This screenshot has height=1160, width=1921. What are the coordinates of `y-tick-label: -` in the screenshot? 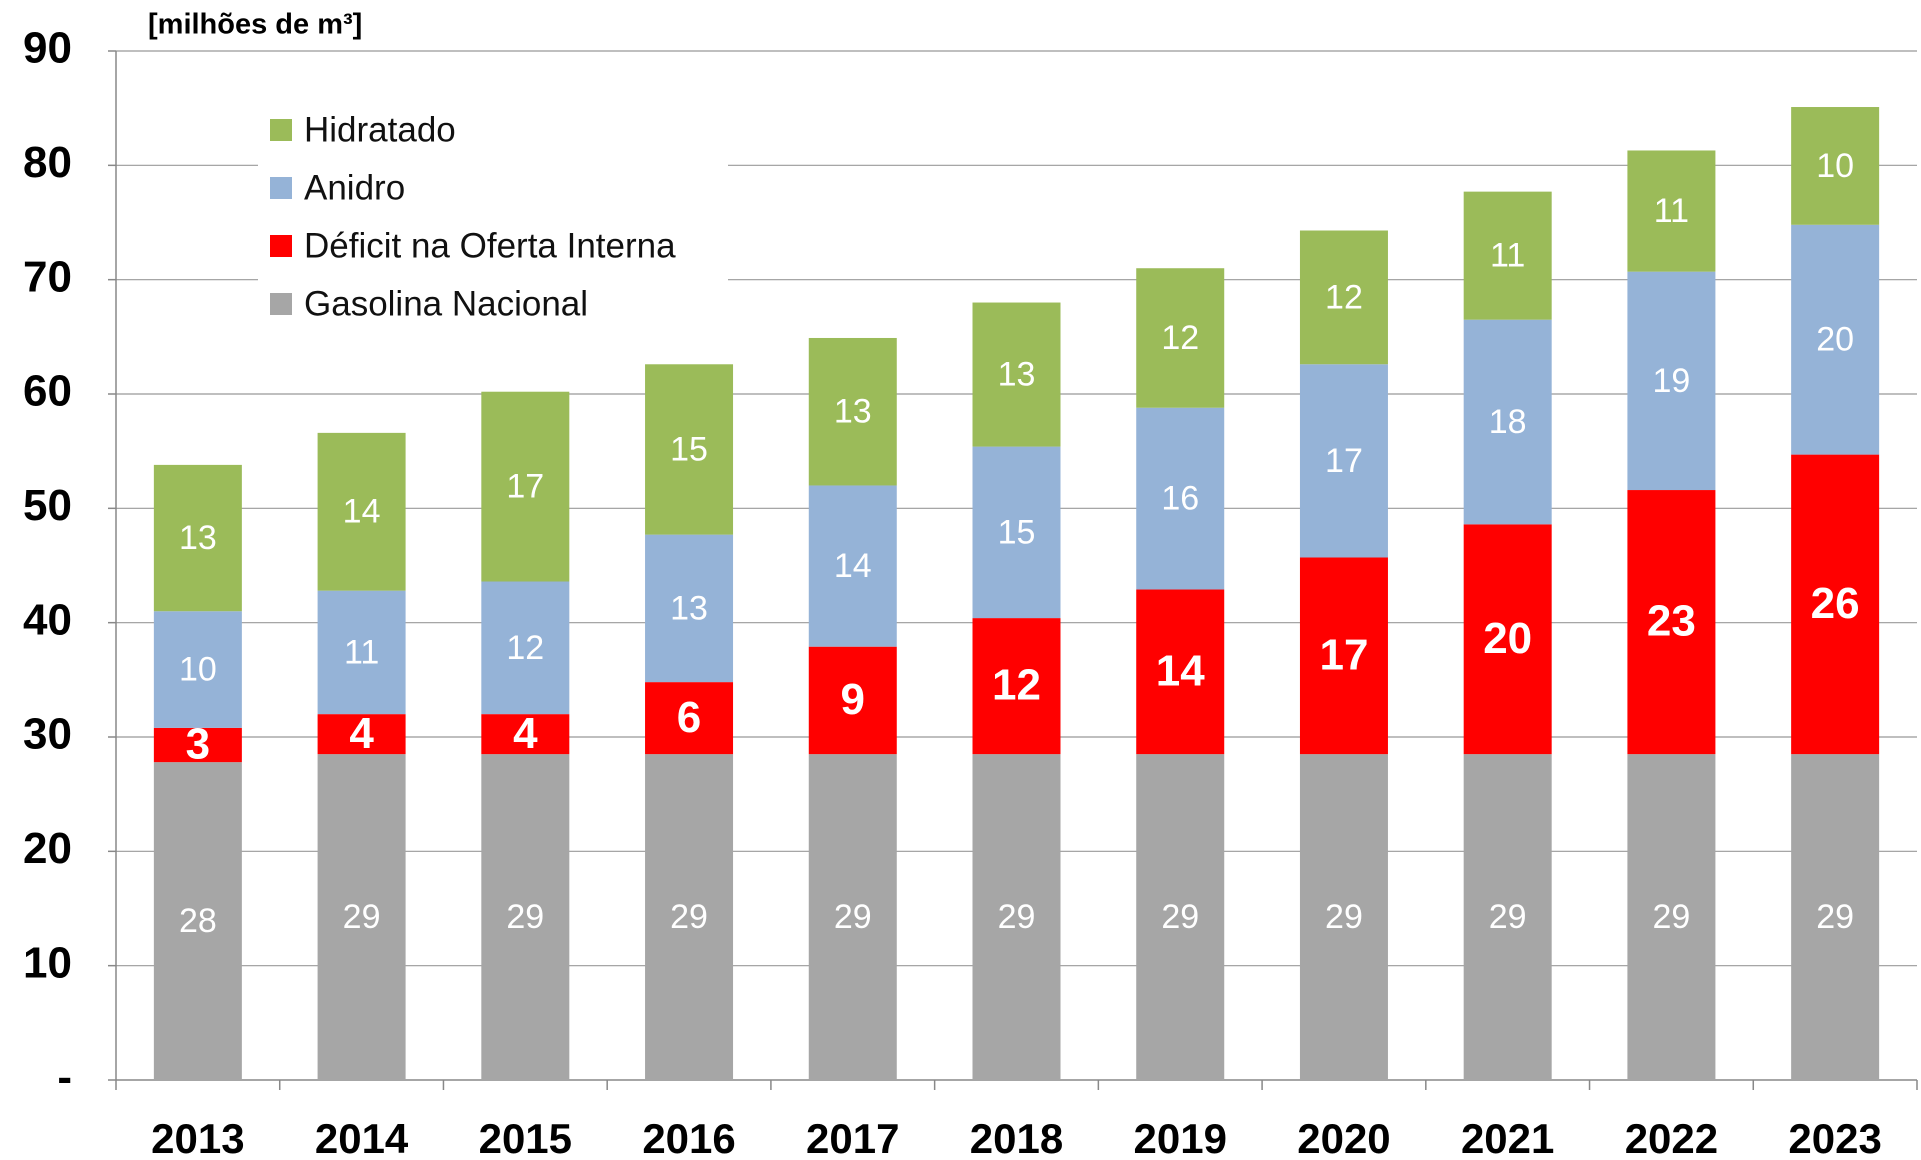 It's located at (64, 1077).